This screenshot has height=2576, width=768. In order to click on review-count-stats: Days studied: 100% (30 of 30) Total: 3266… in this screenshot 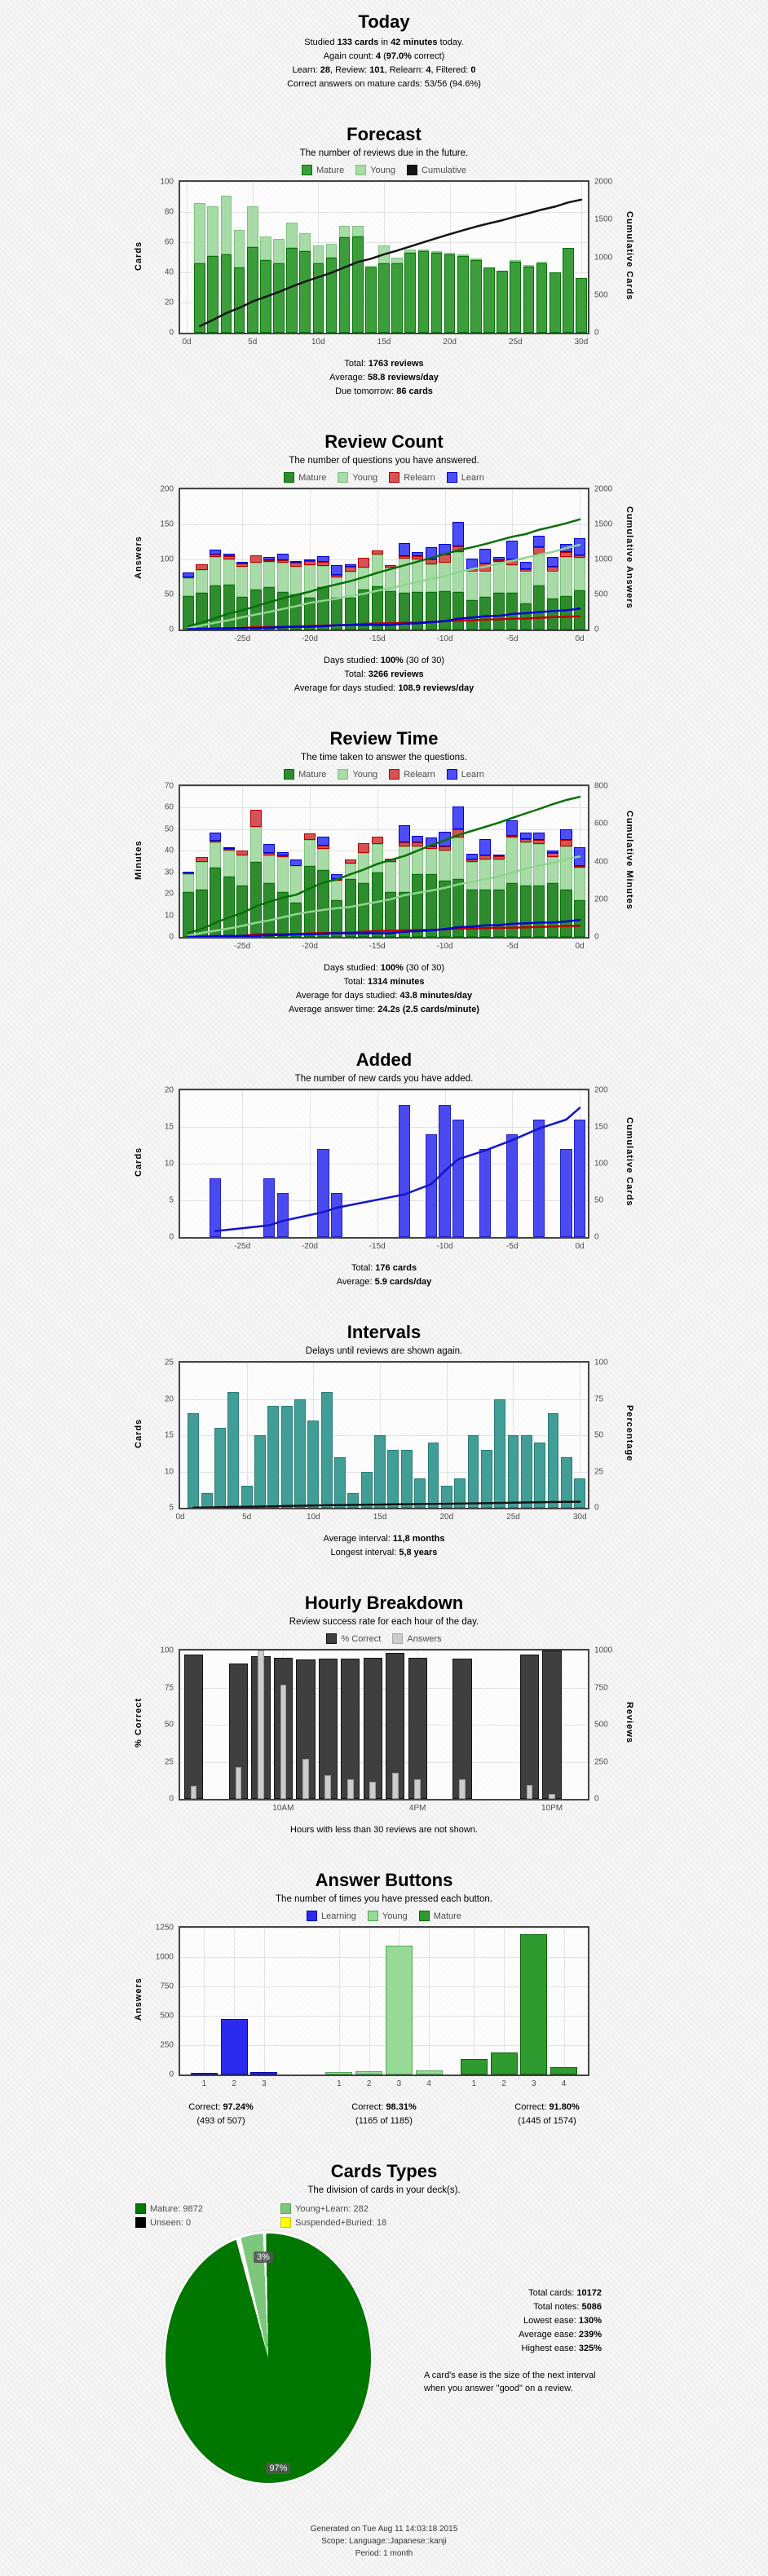, I will do `click(384, 675)`.